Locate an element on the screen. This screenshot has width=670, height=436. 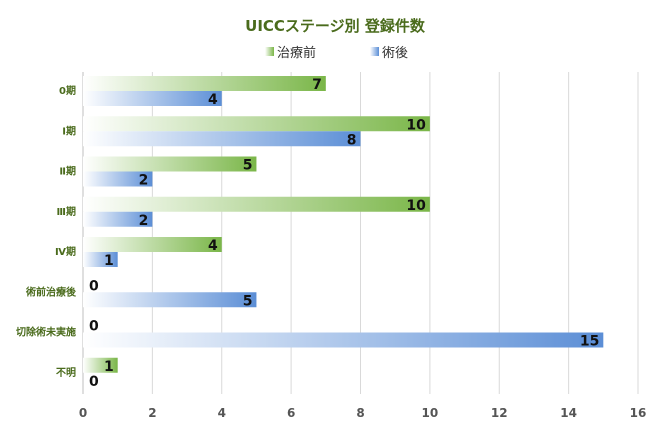
x-tick-label: 14 is located at coordinates (568, 413).